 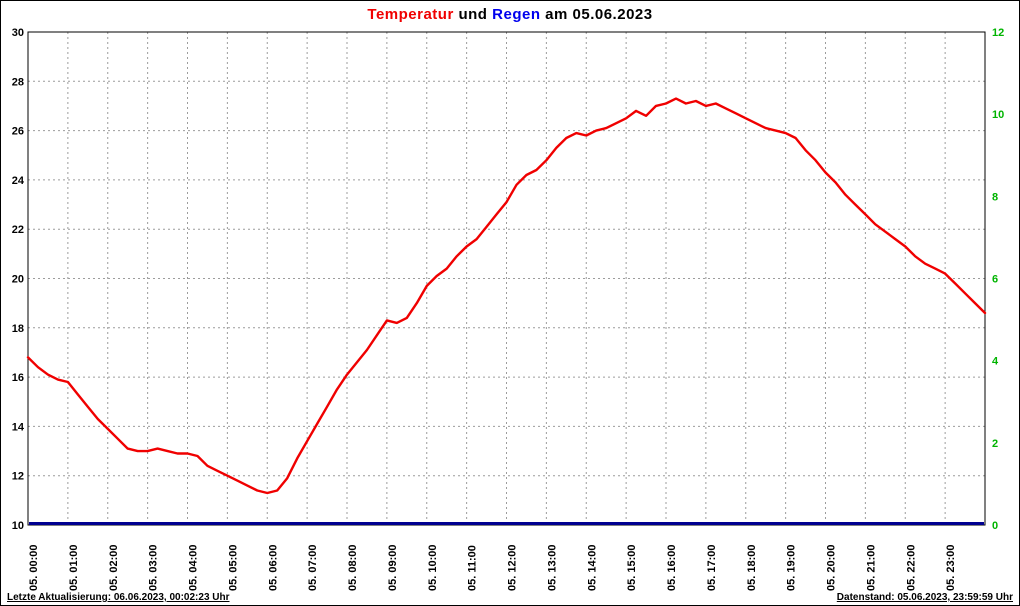 What do you see at coordinates (672, 568) in the screenshot?
I see `x-axis-tick-label: 05. 16:00` at bounding box center [672, 568].